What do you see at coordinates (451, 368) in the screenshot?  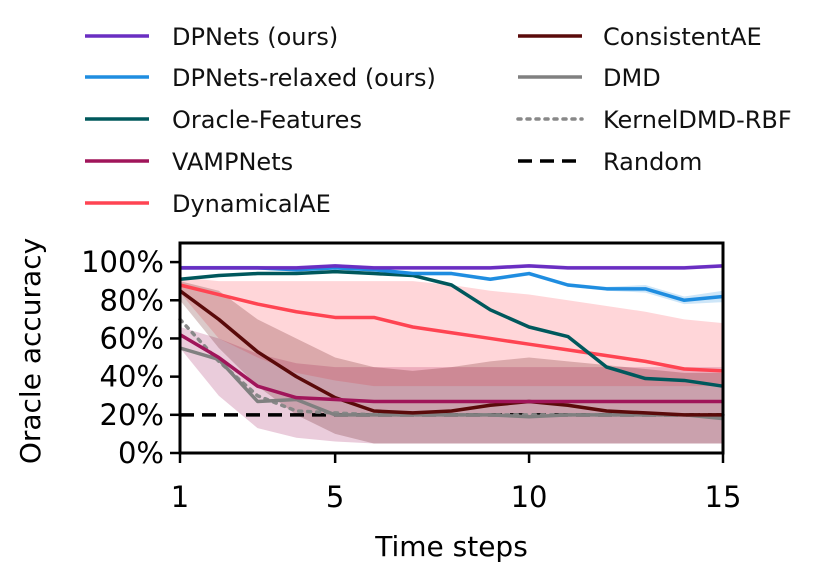 I see `line-vampnets` at bounding box center [451, 368].